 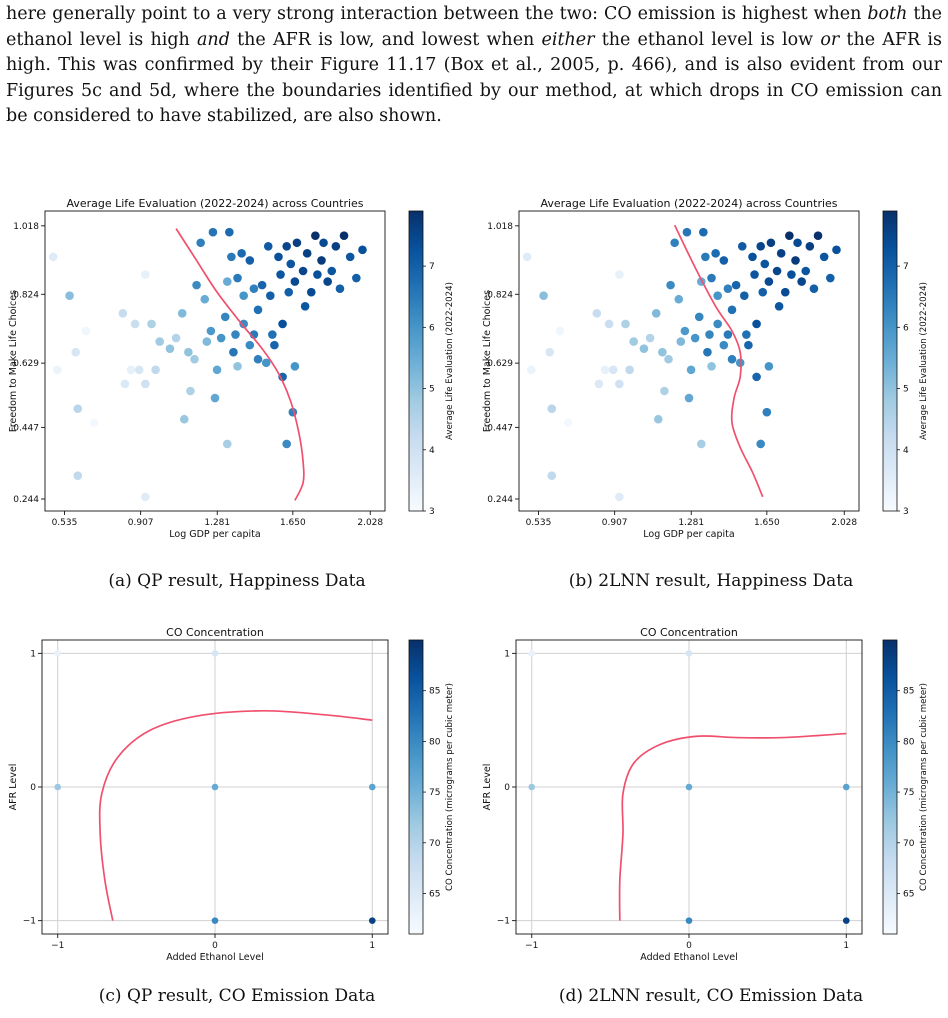 I want to click on colorbar-label: Average Life Evaluation (2022-2024), so click(x=450, y=361).